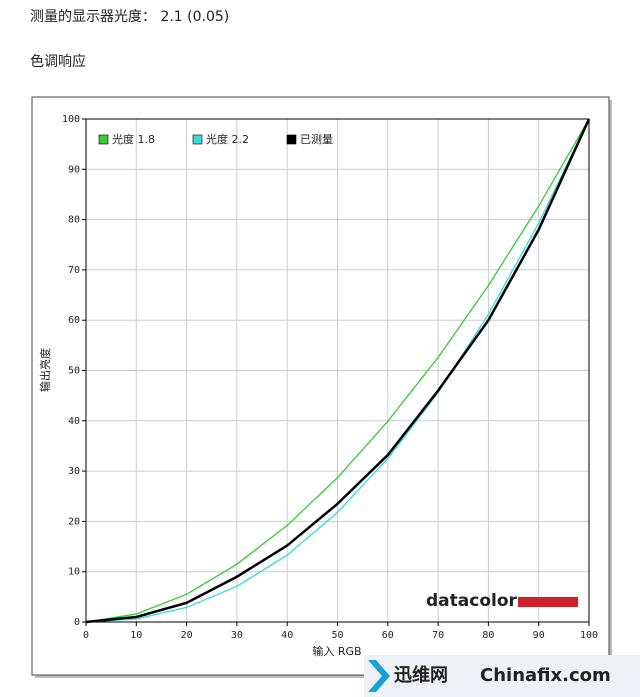 The image size is (640, 697). Describe the element at coordinates (539, 635) in the screenshot. I see `x-tick-label: 90` at that location.